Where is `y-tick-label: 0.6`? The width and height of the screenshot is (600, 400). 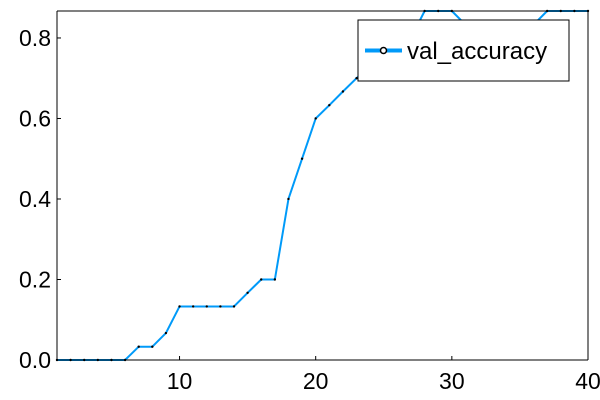
y-tick-label: 0.6 is located at coordinates (35, 118).